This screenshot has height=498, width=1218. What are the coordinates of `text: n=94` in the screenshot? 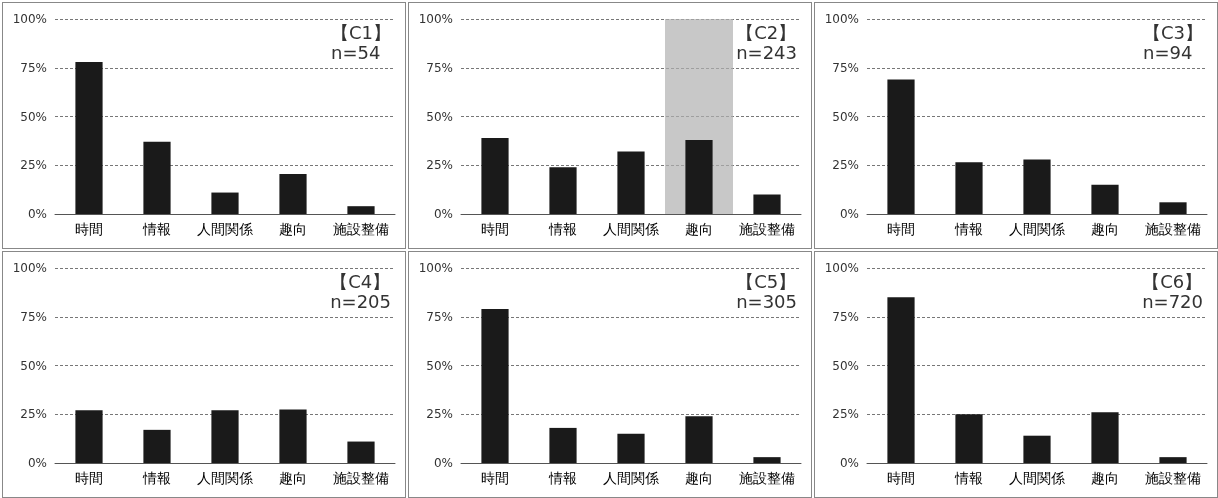 It's located at (1167, 52).